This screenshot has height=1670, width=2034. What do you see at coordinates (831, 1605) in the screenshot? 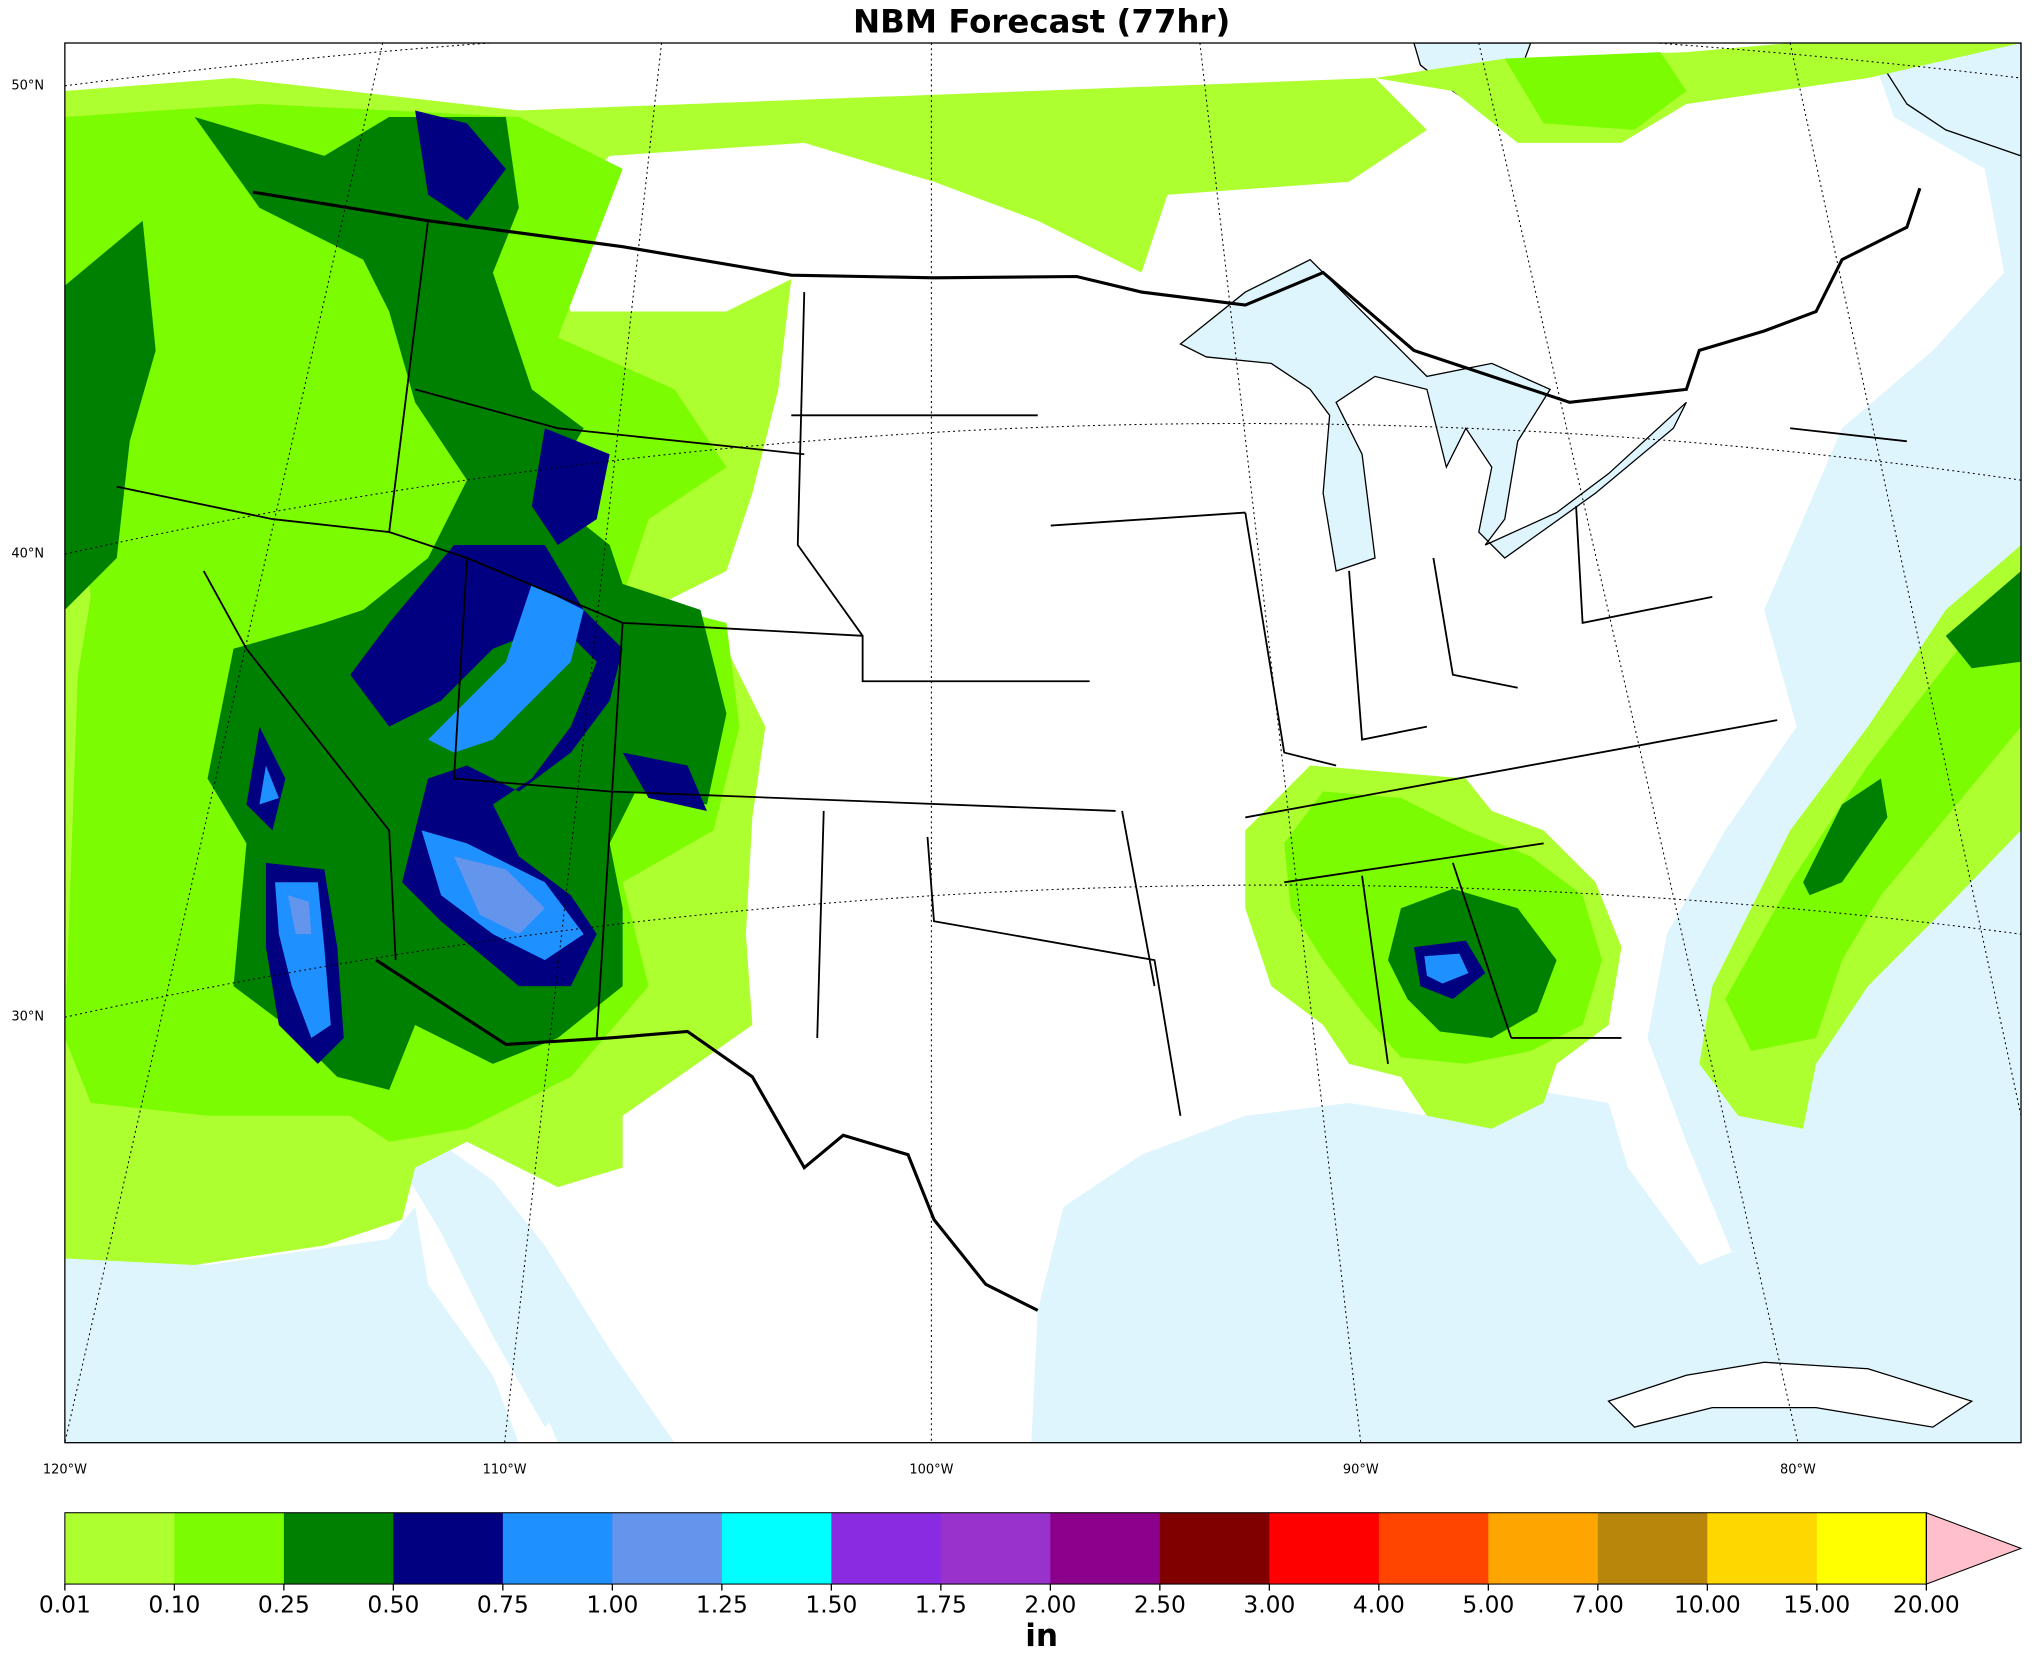
I see `colorbar-tick-label: 1.50` at bounding box center [831, 1605].